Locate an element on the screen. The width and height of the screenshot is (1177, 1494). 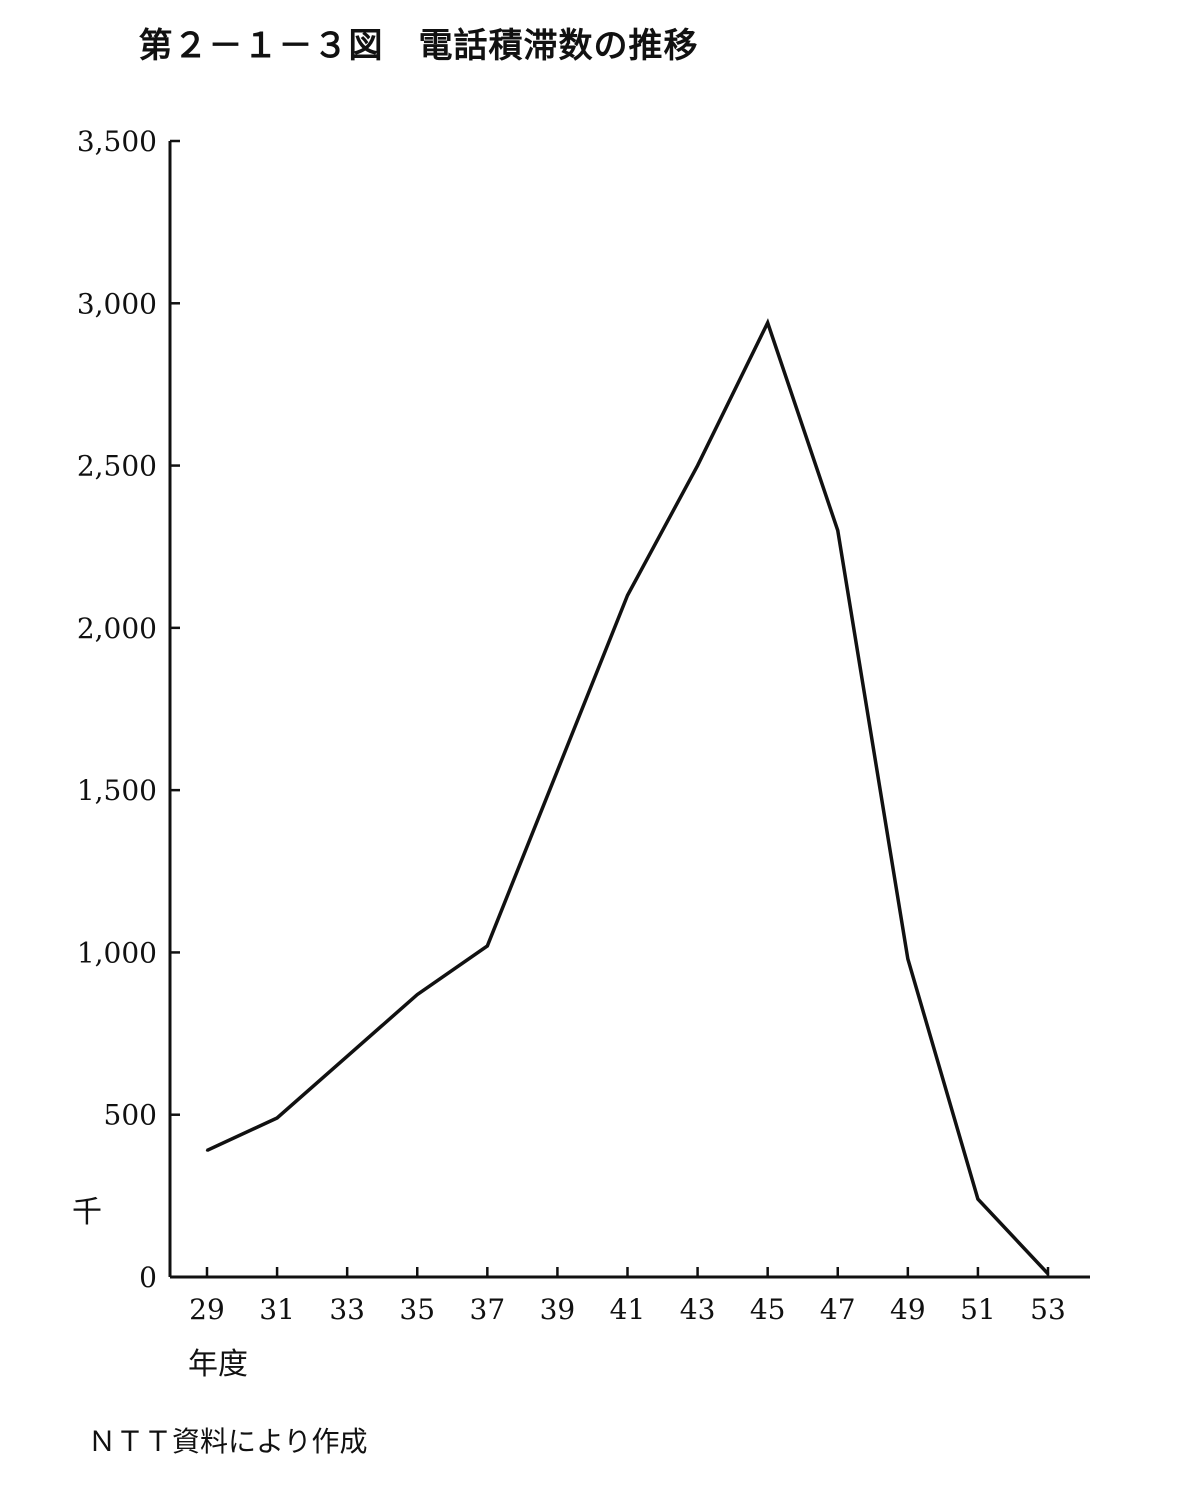
x-tick-label: 35 is located at coordinates (417, 1309).